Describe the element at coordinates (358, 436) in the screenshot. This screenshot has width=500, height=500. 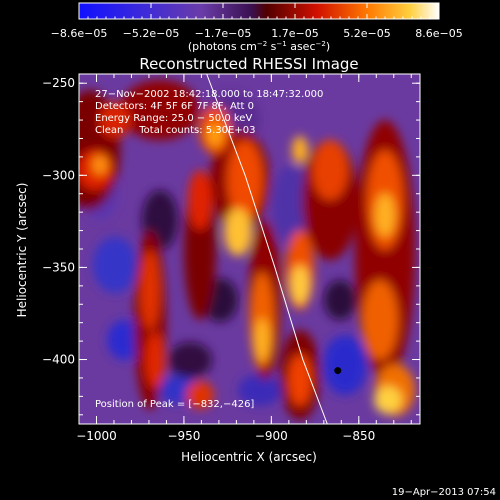
I see `x-tick-label: −850` at that location.